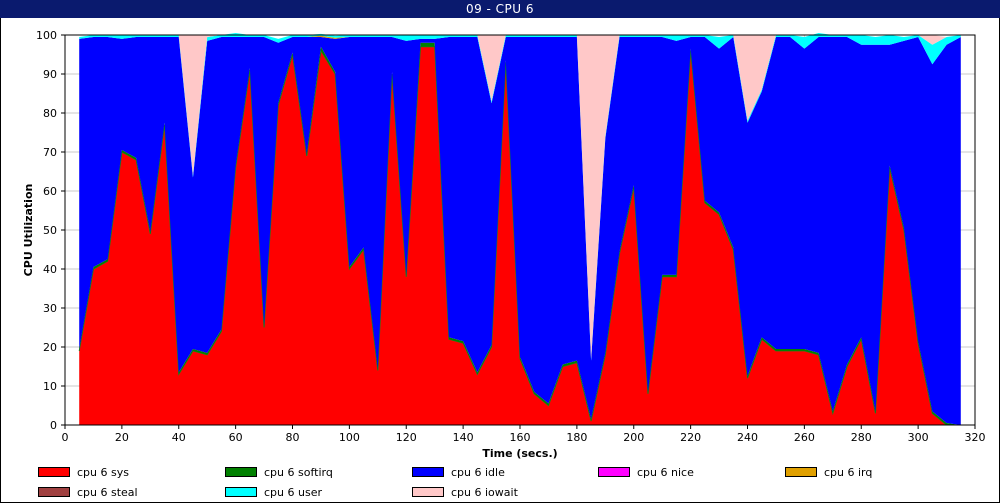 Image resolution: width=1000 pixels, height=504 pixels. I want to click on x-tick-label: 300, so click(918, 437).